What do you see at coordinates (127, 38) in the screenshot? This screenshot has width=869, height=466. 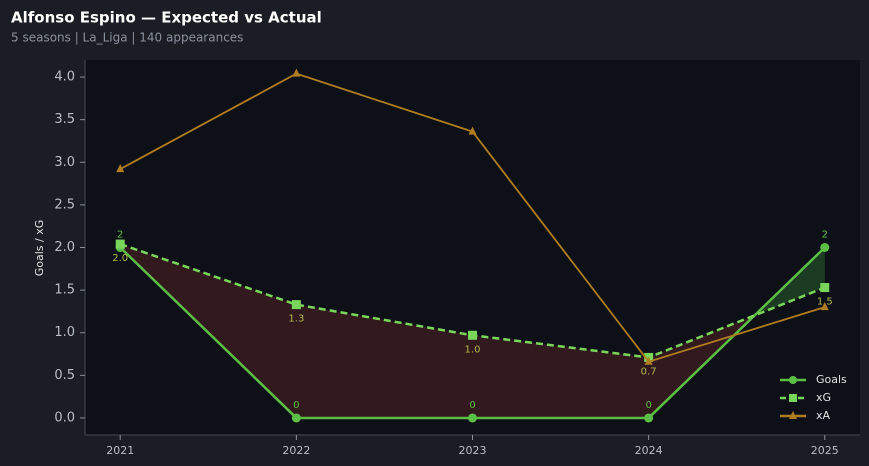 I see `chart-subtitle: 5 seasons | La_Liga | 140 appearances` at bounding box center [127, 38].